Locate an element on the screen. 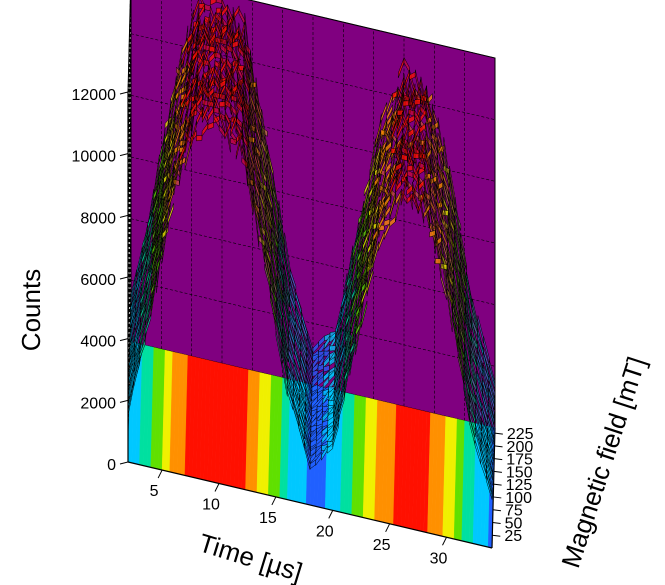 This screenshot has height=585, width=665. y-tick-label: 175 is located at coordinates (519, 460).